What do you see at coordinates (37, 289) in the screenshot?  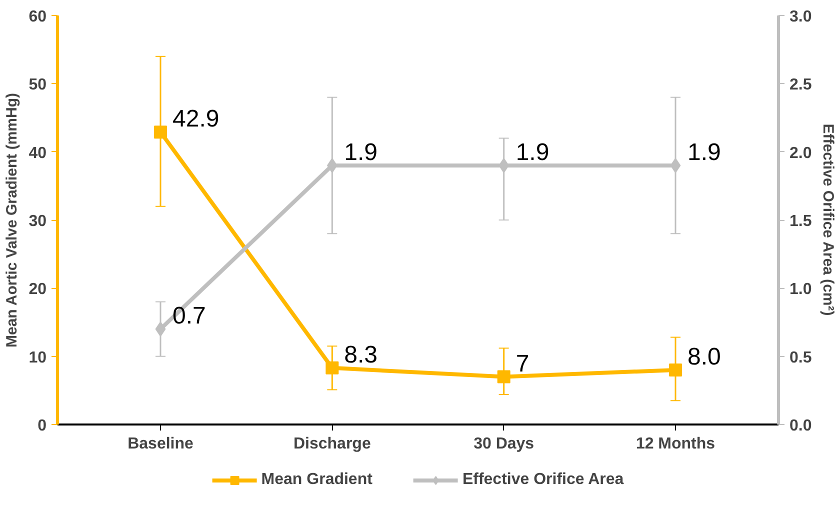 I see `y-tick-label: 20` at bounding box center [37, 289].